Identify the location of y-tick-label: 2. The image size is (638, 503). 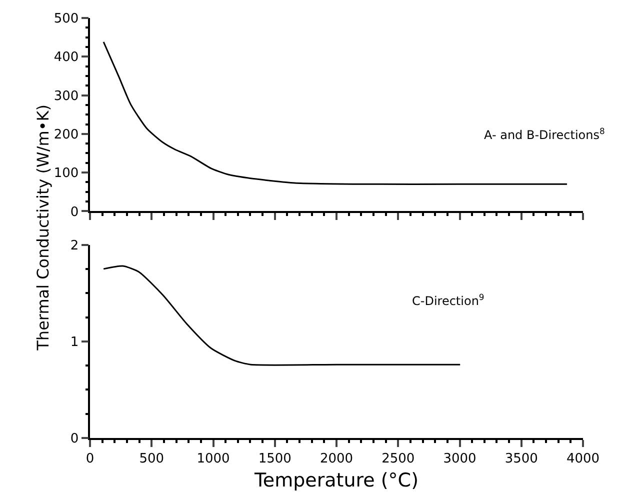
(74, 246).